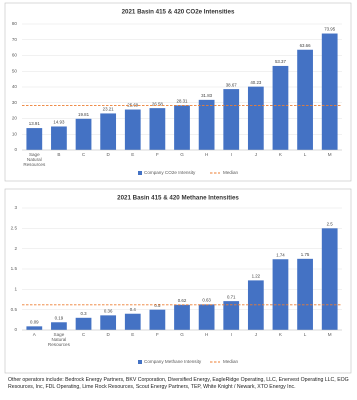  What do you see at coordinates (182, 300) in the screenshot?
I see `value-label: 0.62` at bounding box center [182, 300].